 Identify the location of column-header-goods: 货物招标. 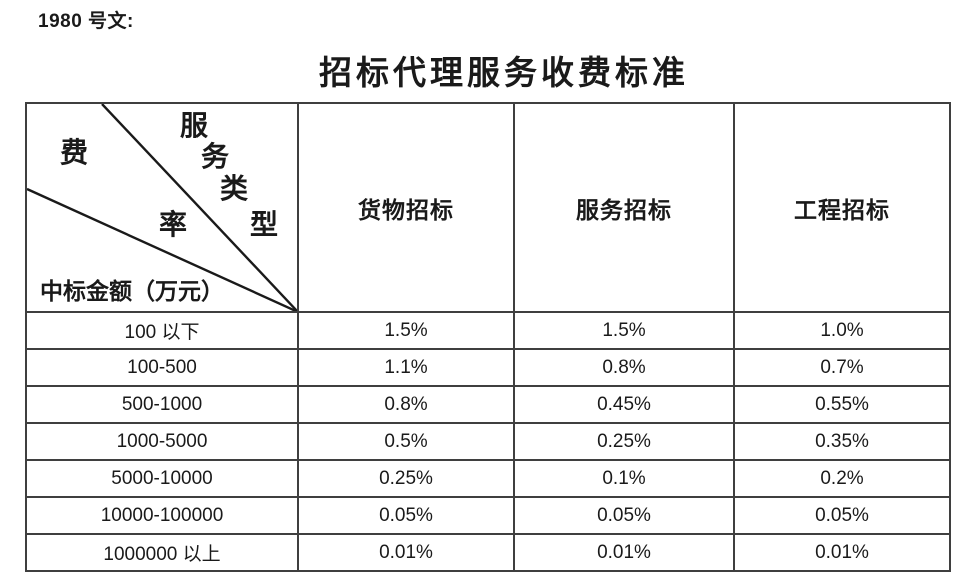
(406, 207).